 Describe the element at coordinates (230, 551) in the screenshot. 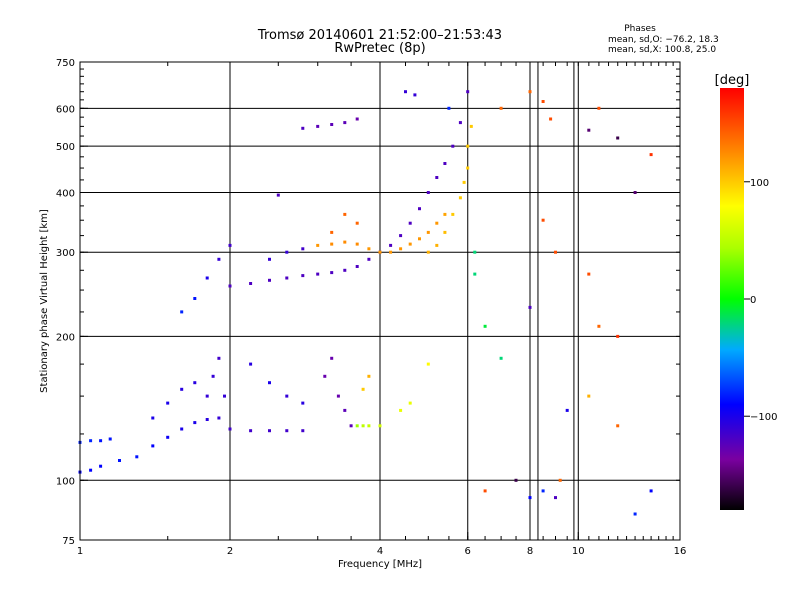

I see `x-tick-label: 2` at that location.